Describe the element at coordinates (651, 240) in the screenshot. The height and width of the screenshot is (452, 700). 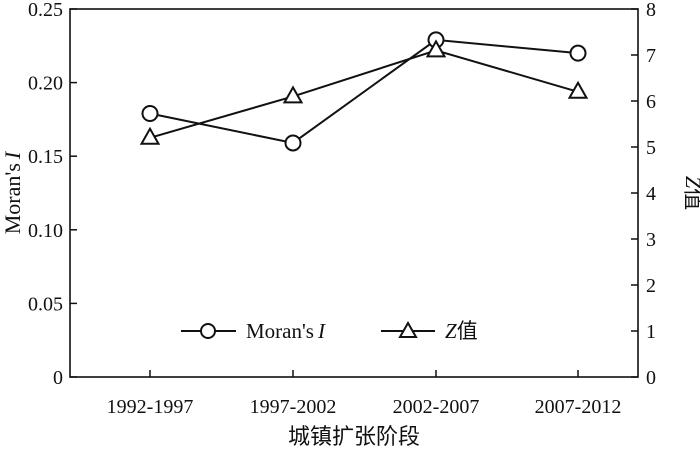
I see `right-tick-label: 3` at that location.